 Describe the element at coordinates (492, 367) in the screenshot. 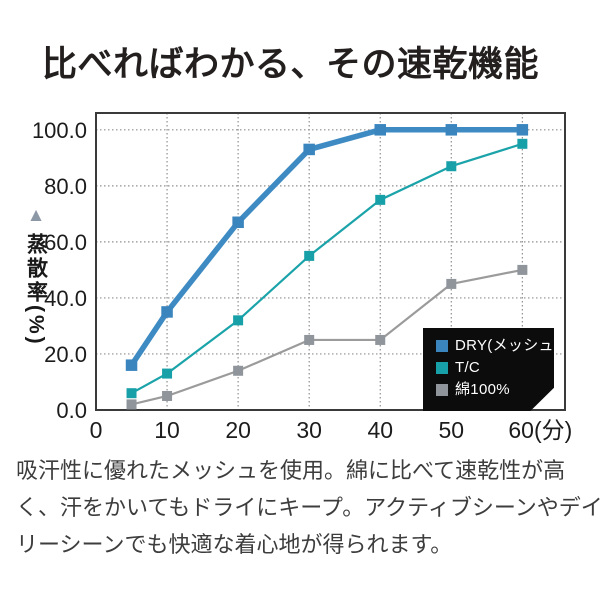

I see `legend-item: T/C` at that location.